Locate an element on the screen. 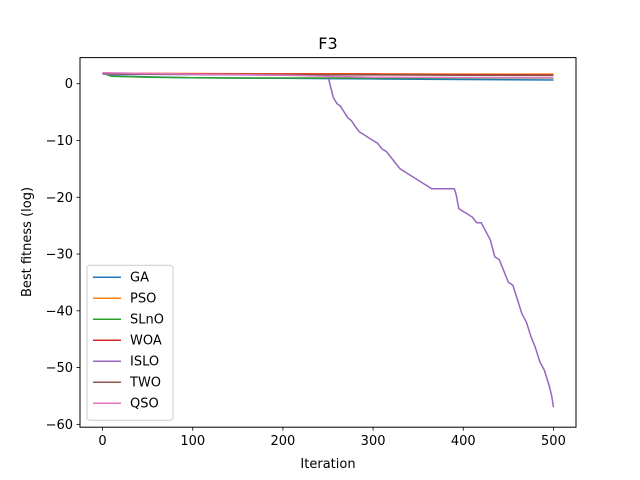 This screenshot has width=640, height=480. legend-label-woa: WOA is located at coordinates (146, 341).